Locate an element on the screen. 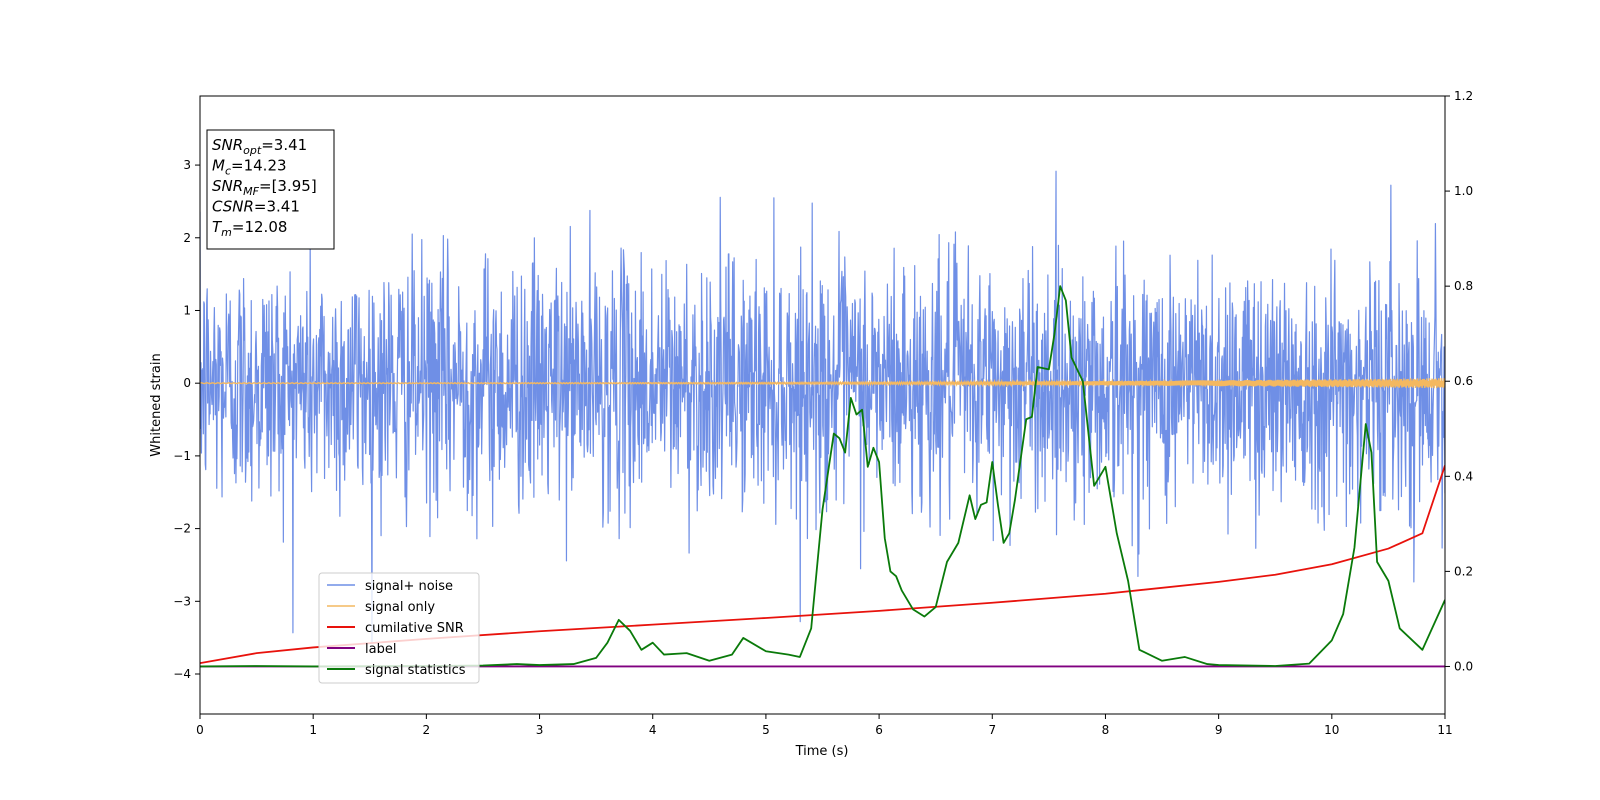 The height and width of the screenshot is (800, 1600). y-right-tick-label: 1.2 is located at coordinates (1463, 96).